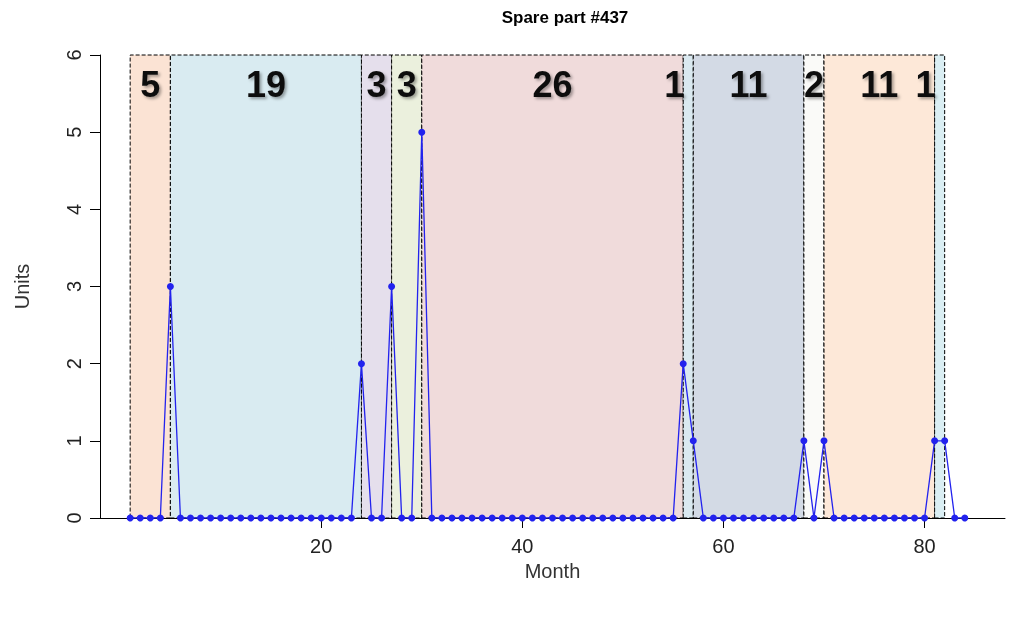 The height and width of the screenshot is (631, 1015). Describe the element at coordinates (74, 518) in the screenshot. I see `y-tick-label: 0` at that location.